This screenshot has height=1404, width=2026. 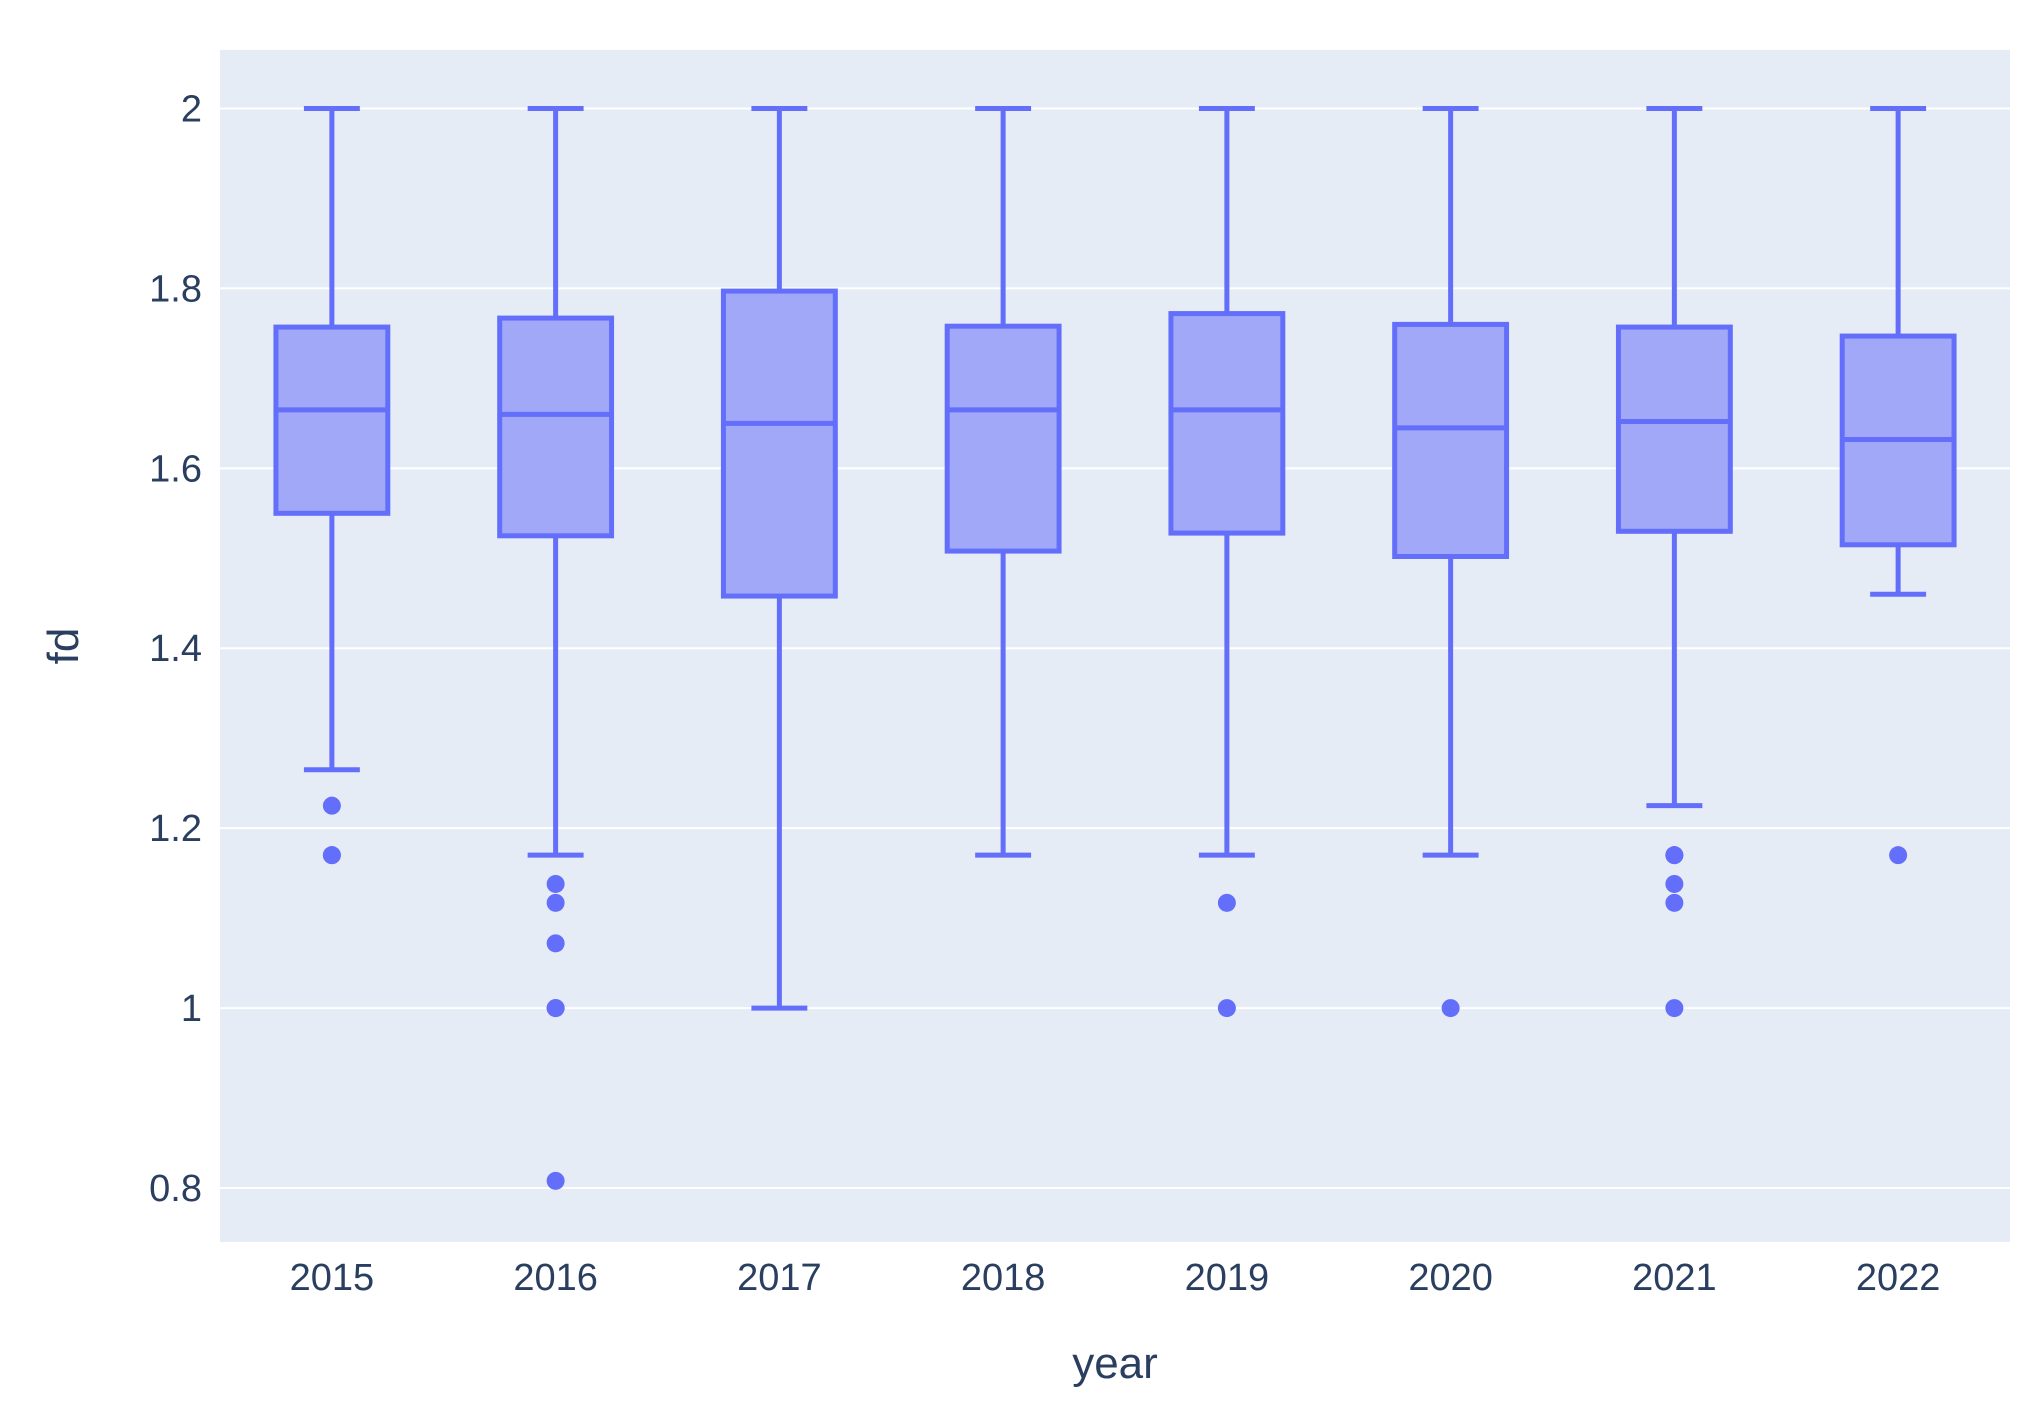 I want to click on y-axis-ticks: 0.8 1 1.2 1.4 1.6 1.8 2, so click(x=175, y=649).